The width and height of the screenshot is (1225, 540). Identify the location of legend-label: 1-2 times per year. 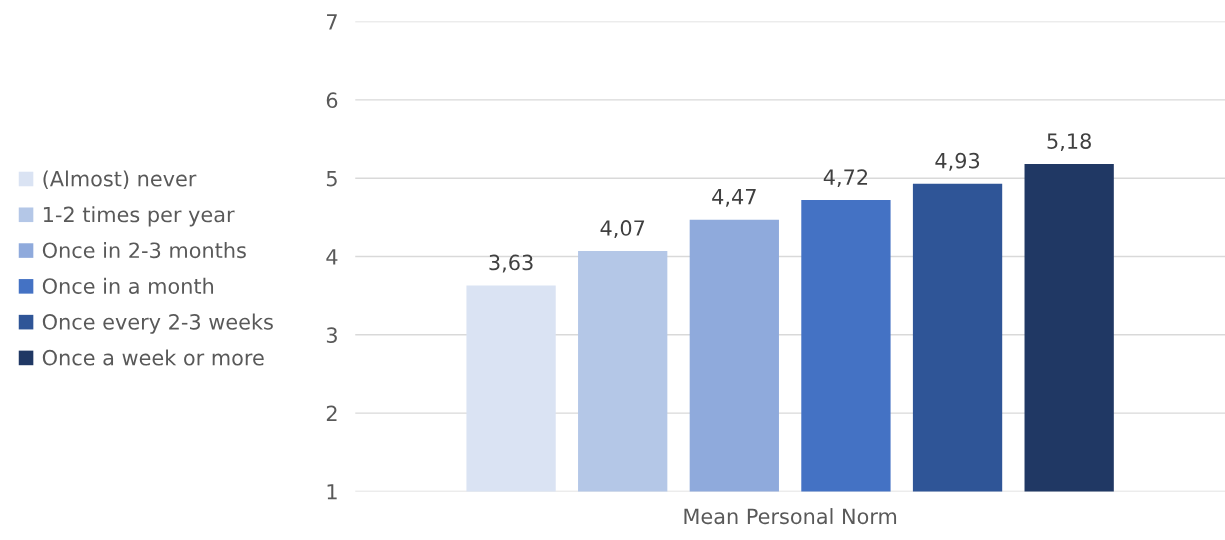
(139, 216).